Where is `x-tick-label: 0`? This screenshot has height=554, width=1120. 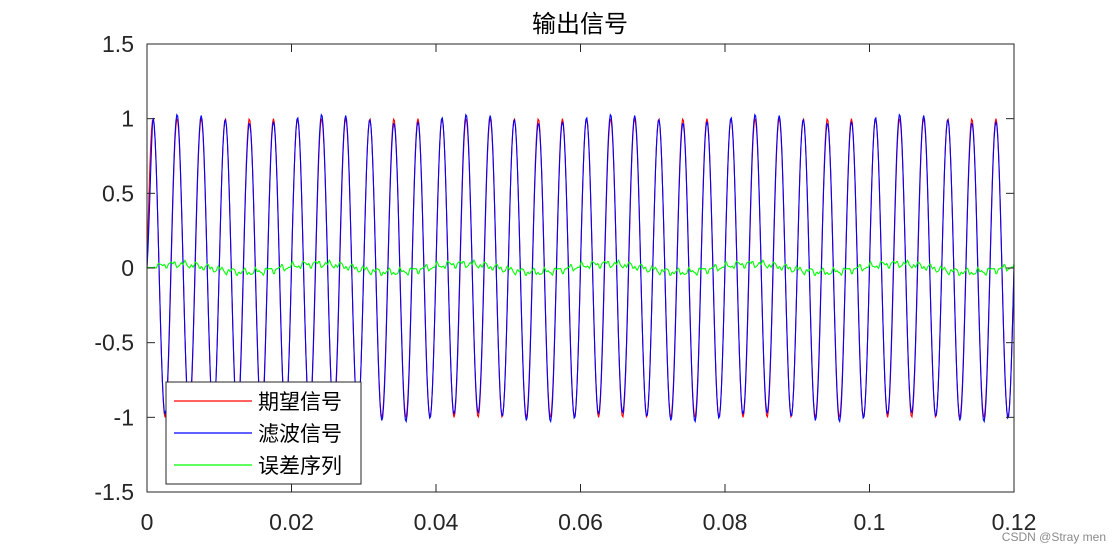
x-tick-label: 0 is located at coordinates (147, 522).